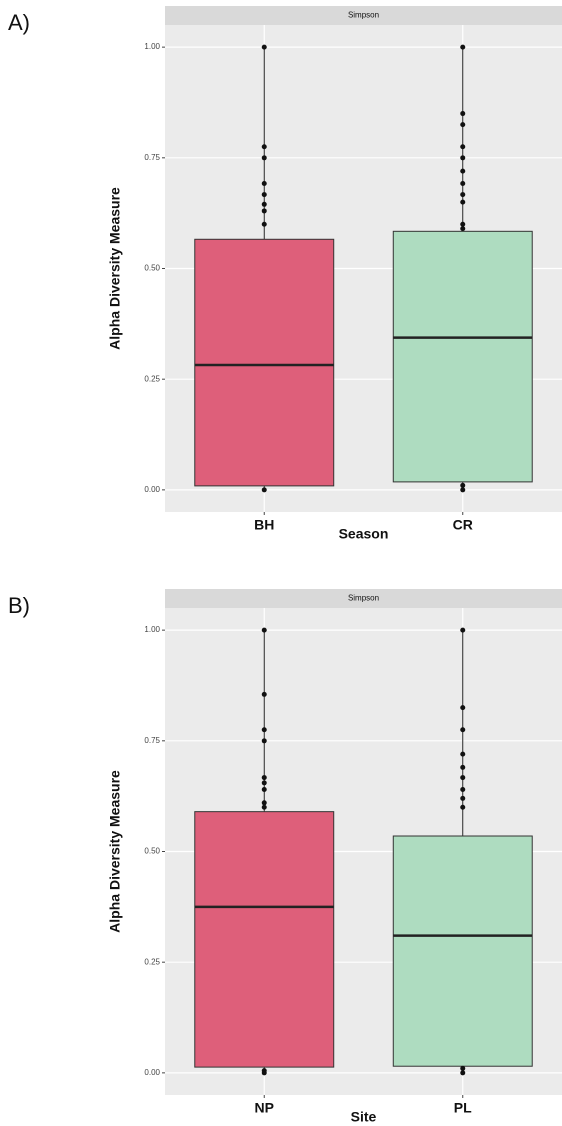  What do you see at coordinates (364, 1117) in the screenshot?
I see `x-axis-label: Site` at bounding box center [364, 1117].